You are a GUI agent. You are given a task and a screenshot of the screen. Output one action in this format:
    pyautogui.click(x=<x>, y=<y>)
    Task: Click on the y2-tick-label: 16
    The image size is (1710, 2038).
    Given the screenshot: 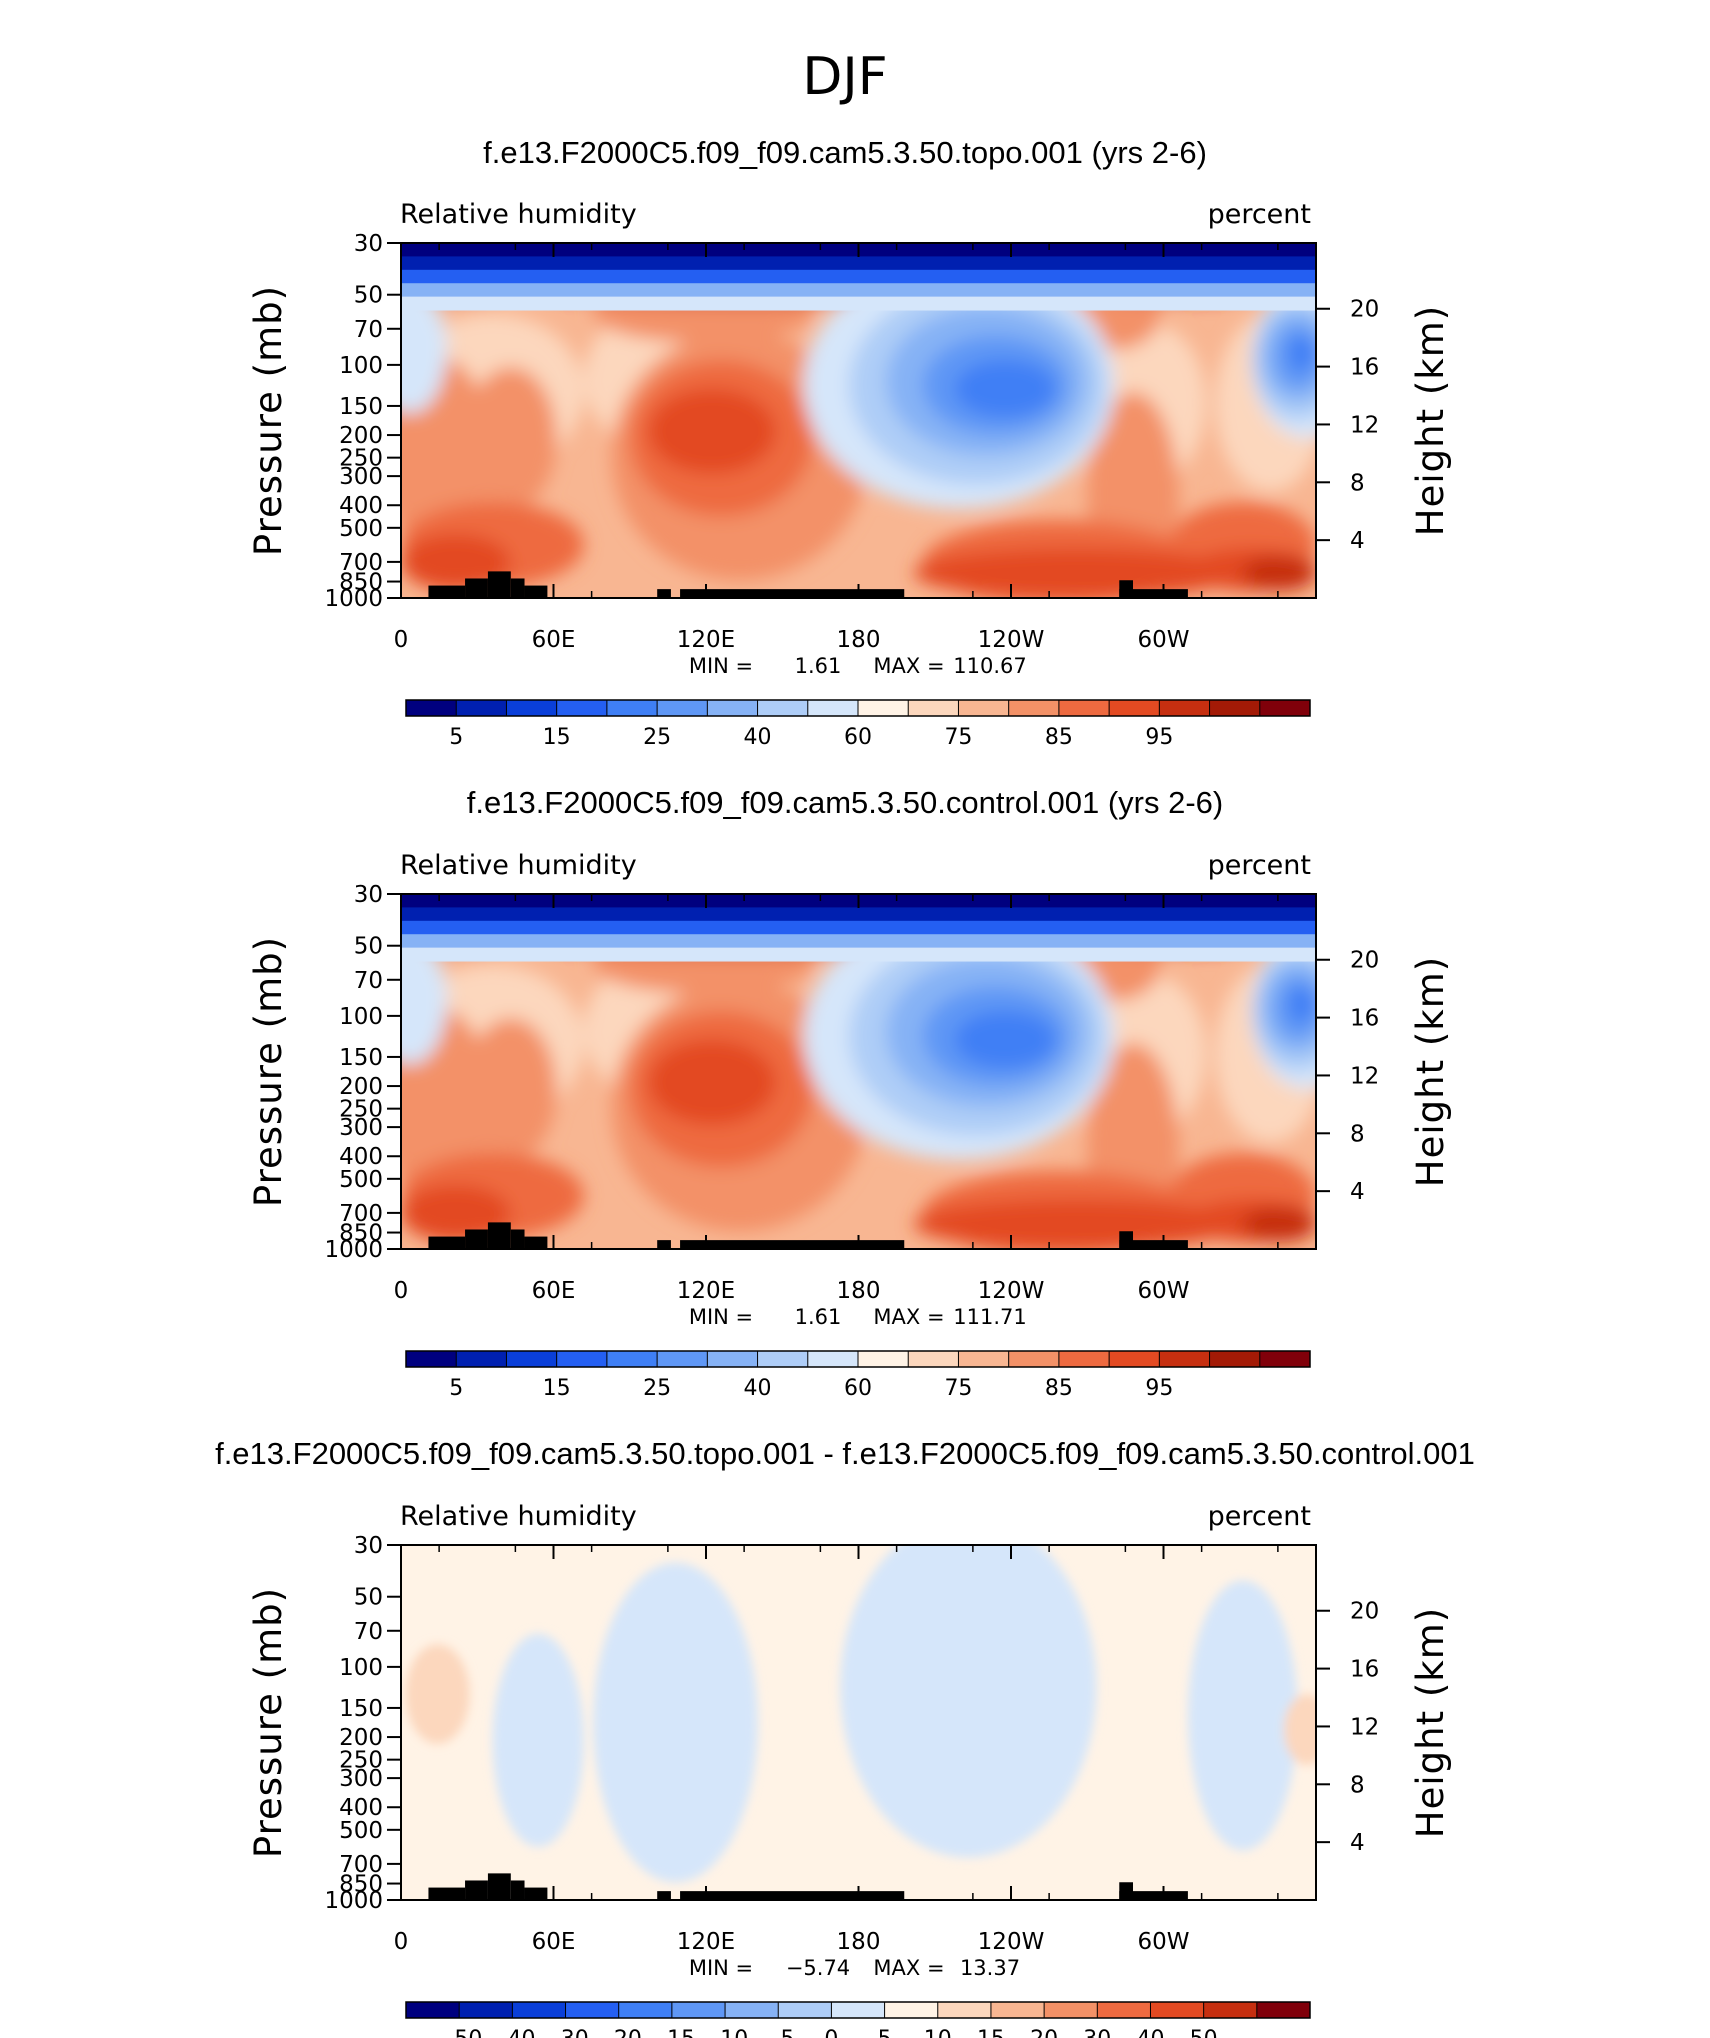 What is the action you would take?
    pyautogui.click(x=1364, y=1670)
    